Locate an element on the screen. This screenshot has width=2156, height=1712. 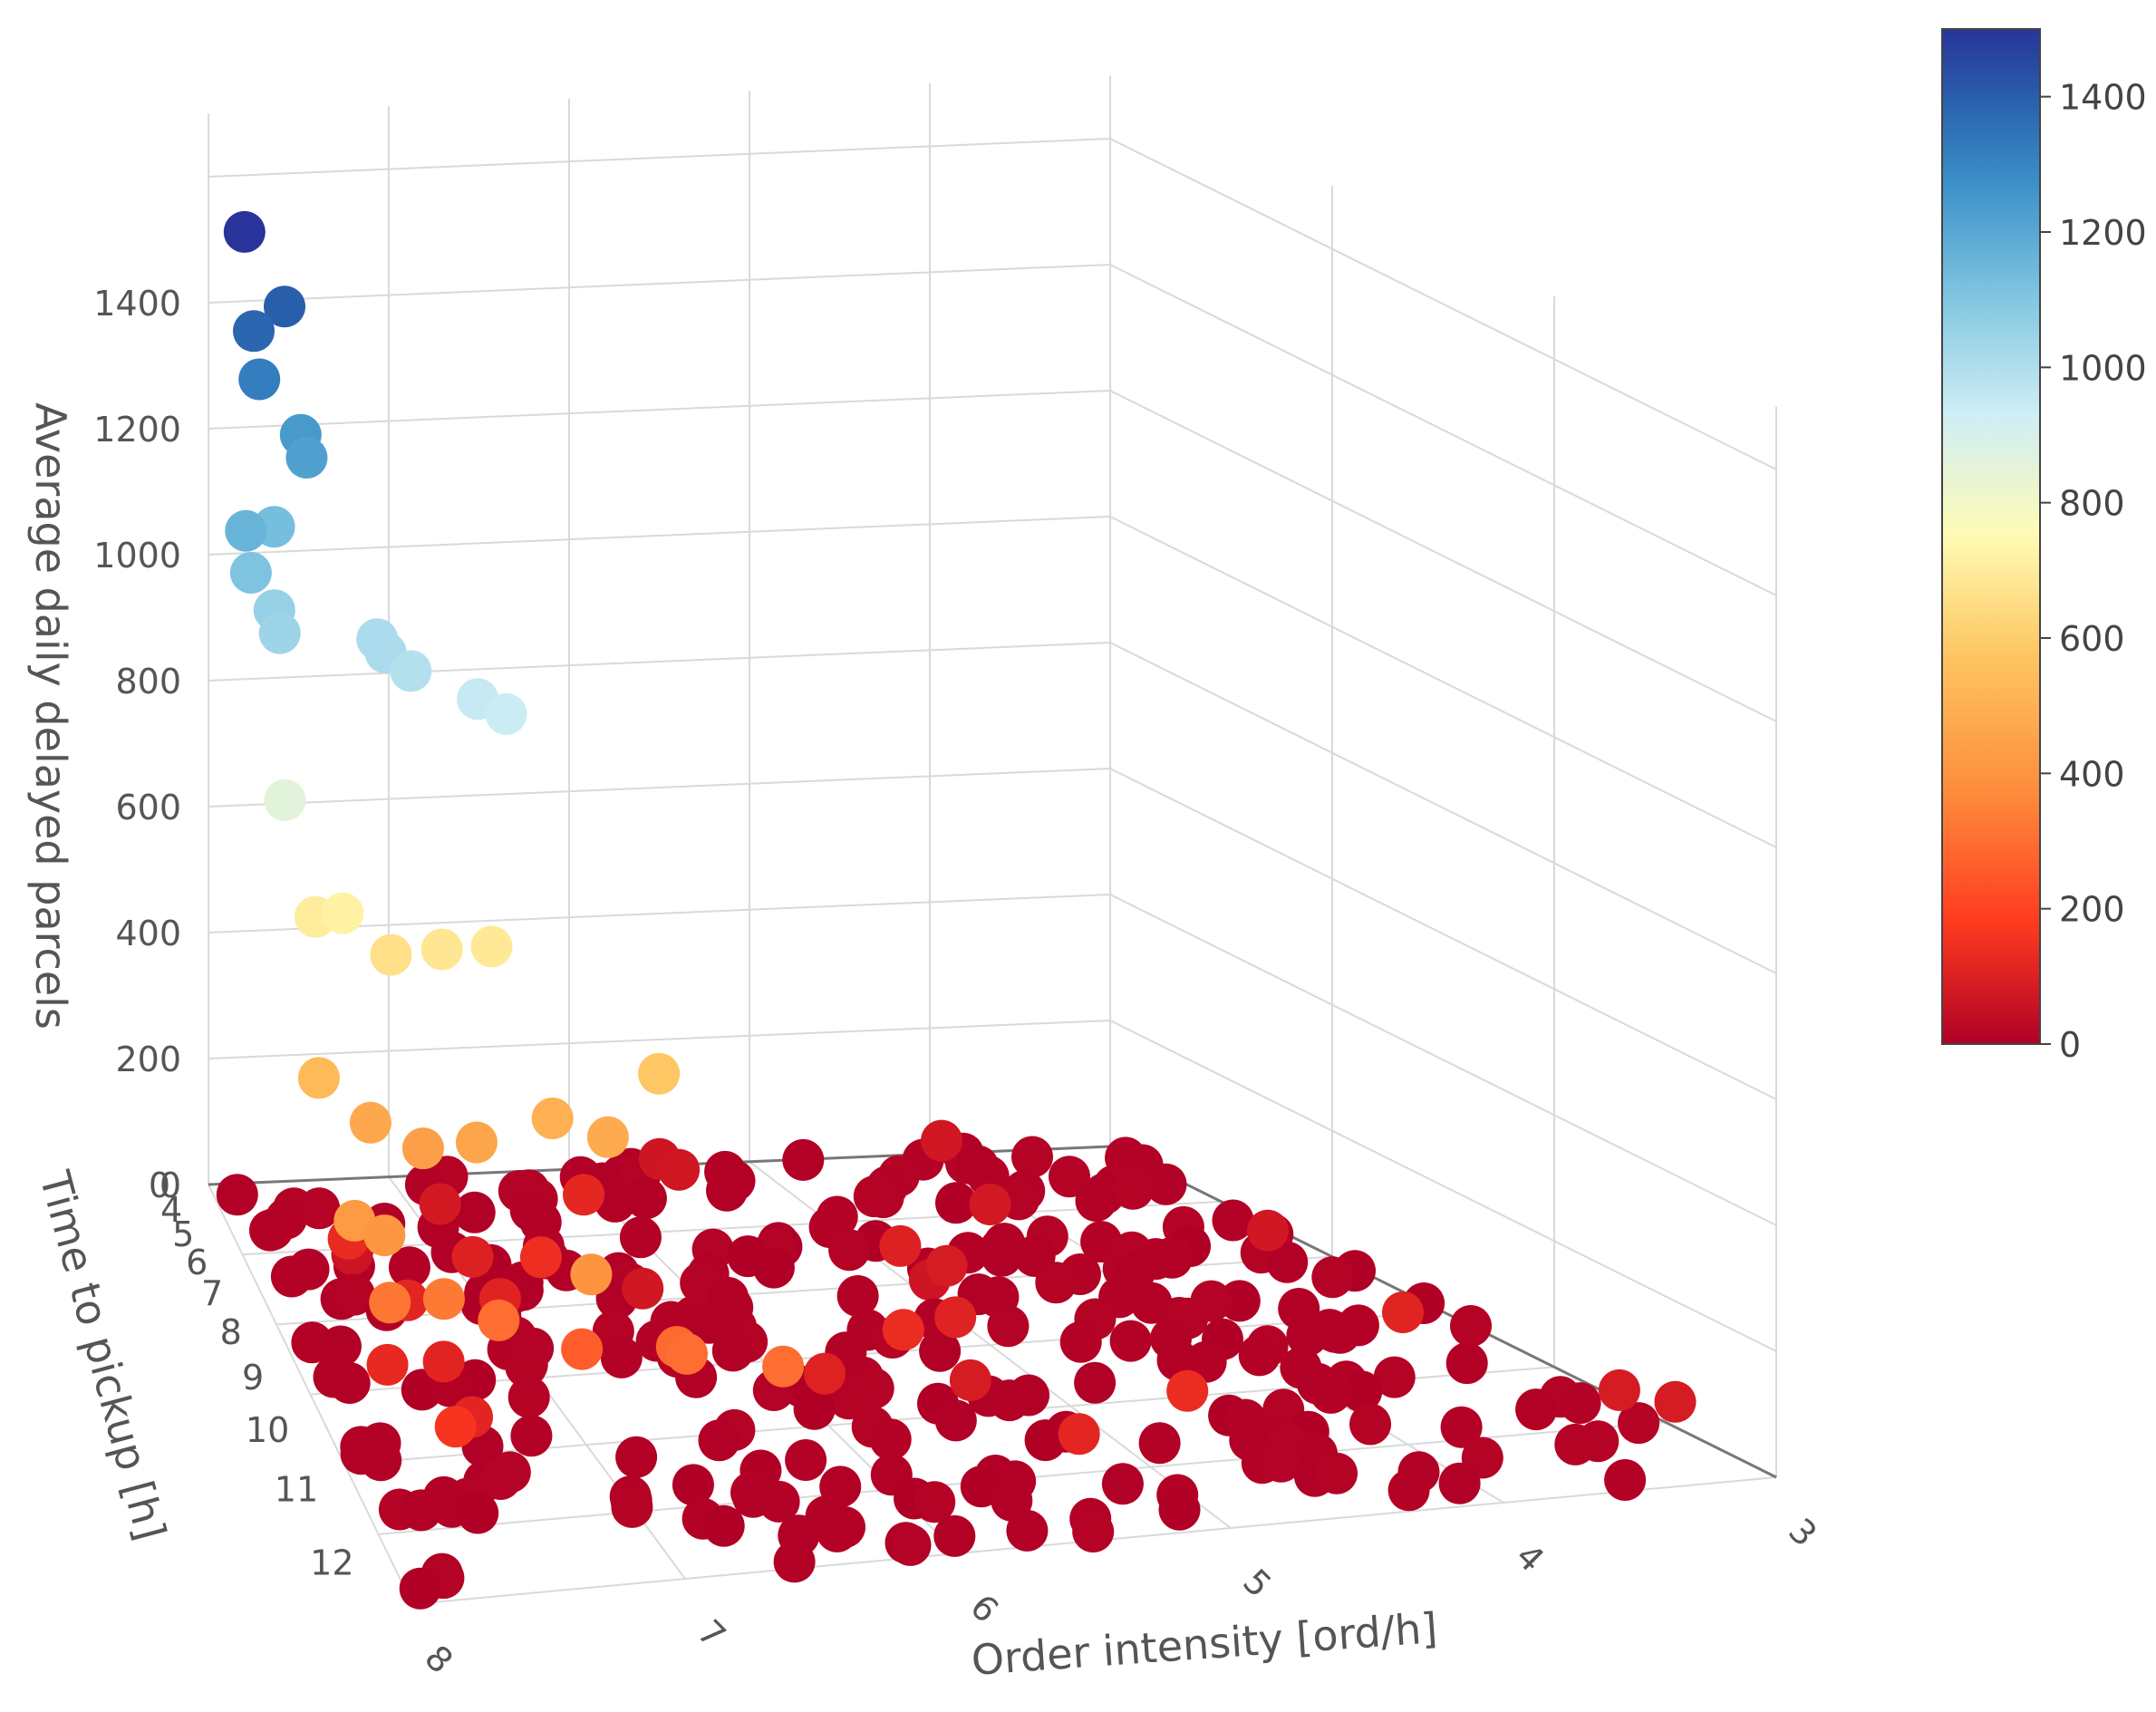
x-tick-label: 6 is located at coordinates (984, 1608).